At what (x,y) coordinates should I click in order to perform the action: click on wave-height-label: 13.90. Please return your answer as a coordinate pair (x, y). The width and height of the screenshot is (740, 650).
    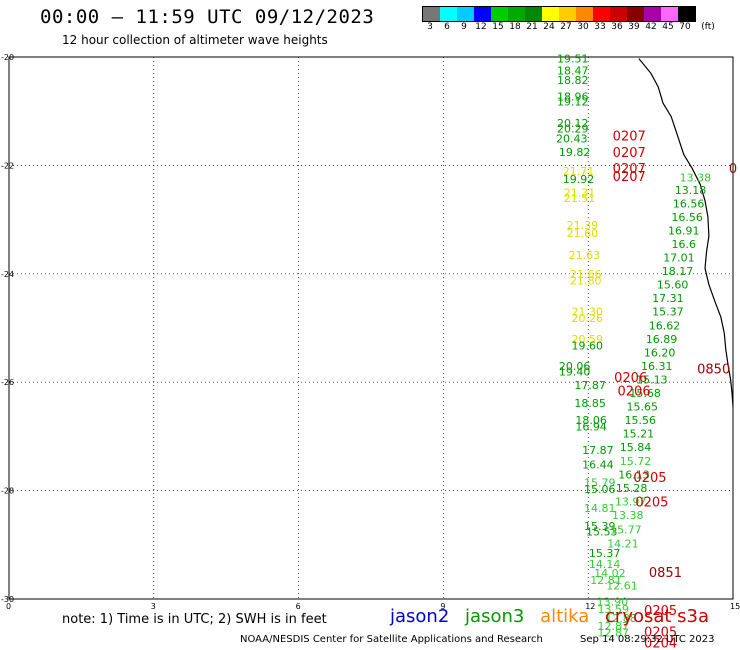
    Looking at the image, I should click on (613, 602).